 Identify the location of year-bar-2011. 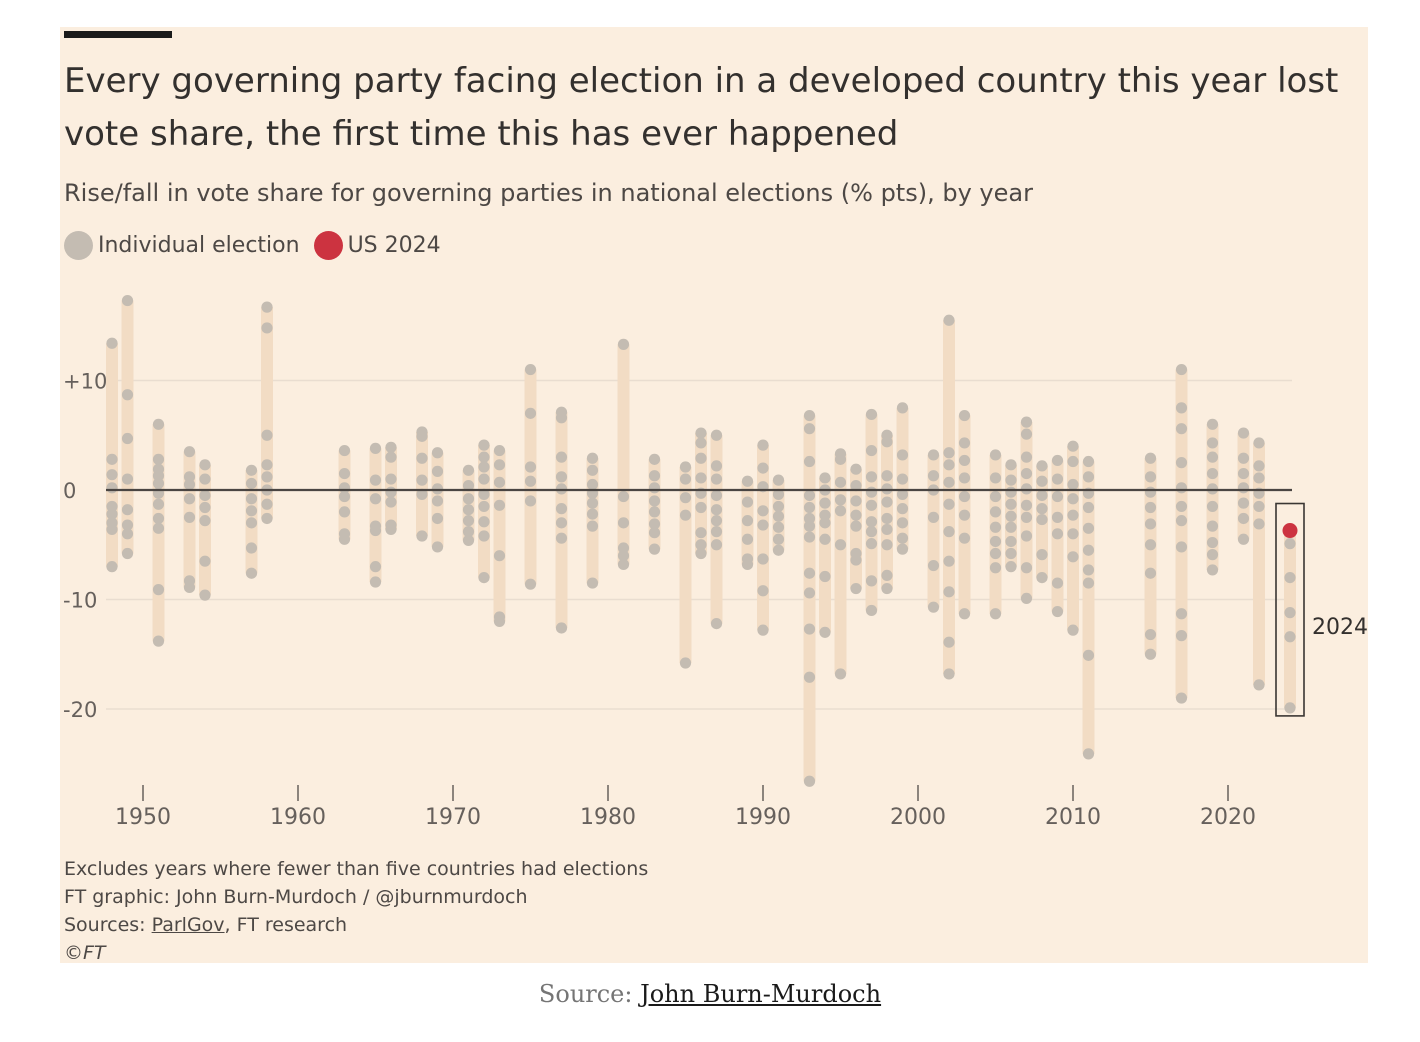
(1088, 607).